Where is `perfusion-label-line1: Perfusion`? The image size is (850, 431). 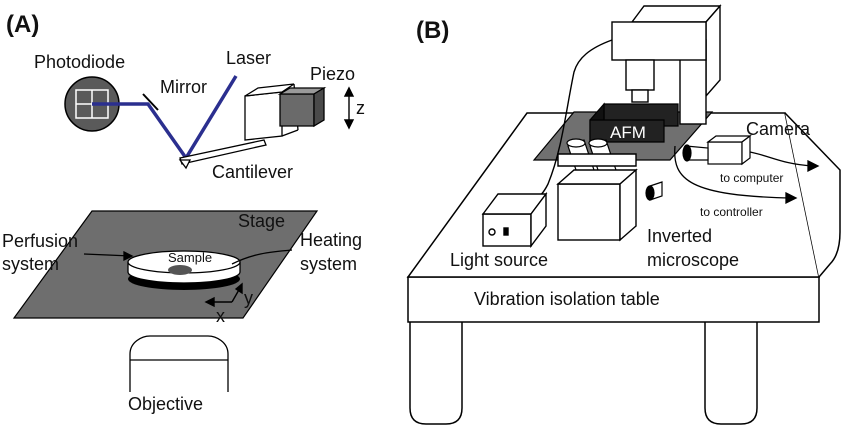 perfusion-label-line1: Perfusion is located at coordinates (40, 241).